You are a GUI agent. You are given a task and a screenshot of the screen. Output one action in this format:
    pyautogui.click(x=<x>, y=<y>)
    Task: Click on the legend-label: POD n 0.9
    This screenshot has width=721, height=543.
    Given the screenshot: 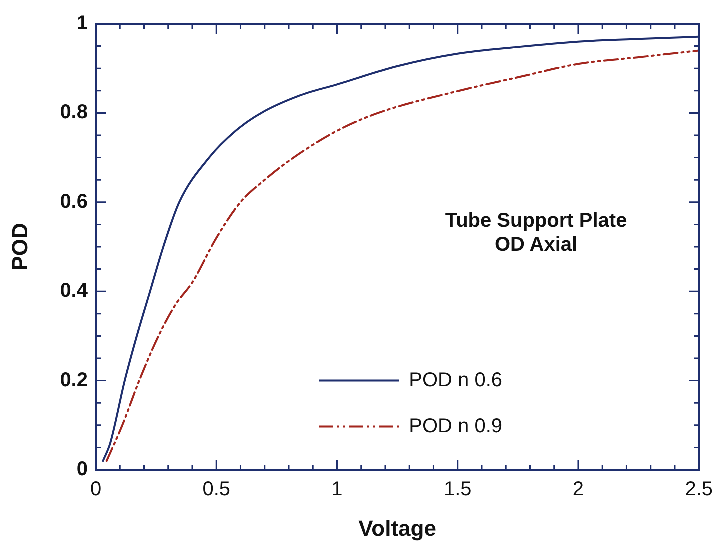 What is the action you would take?
    pyautogui.click(x=456, y=426)
    